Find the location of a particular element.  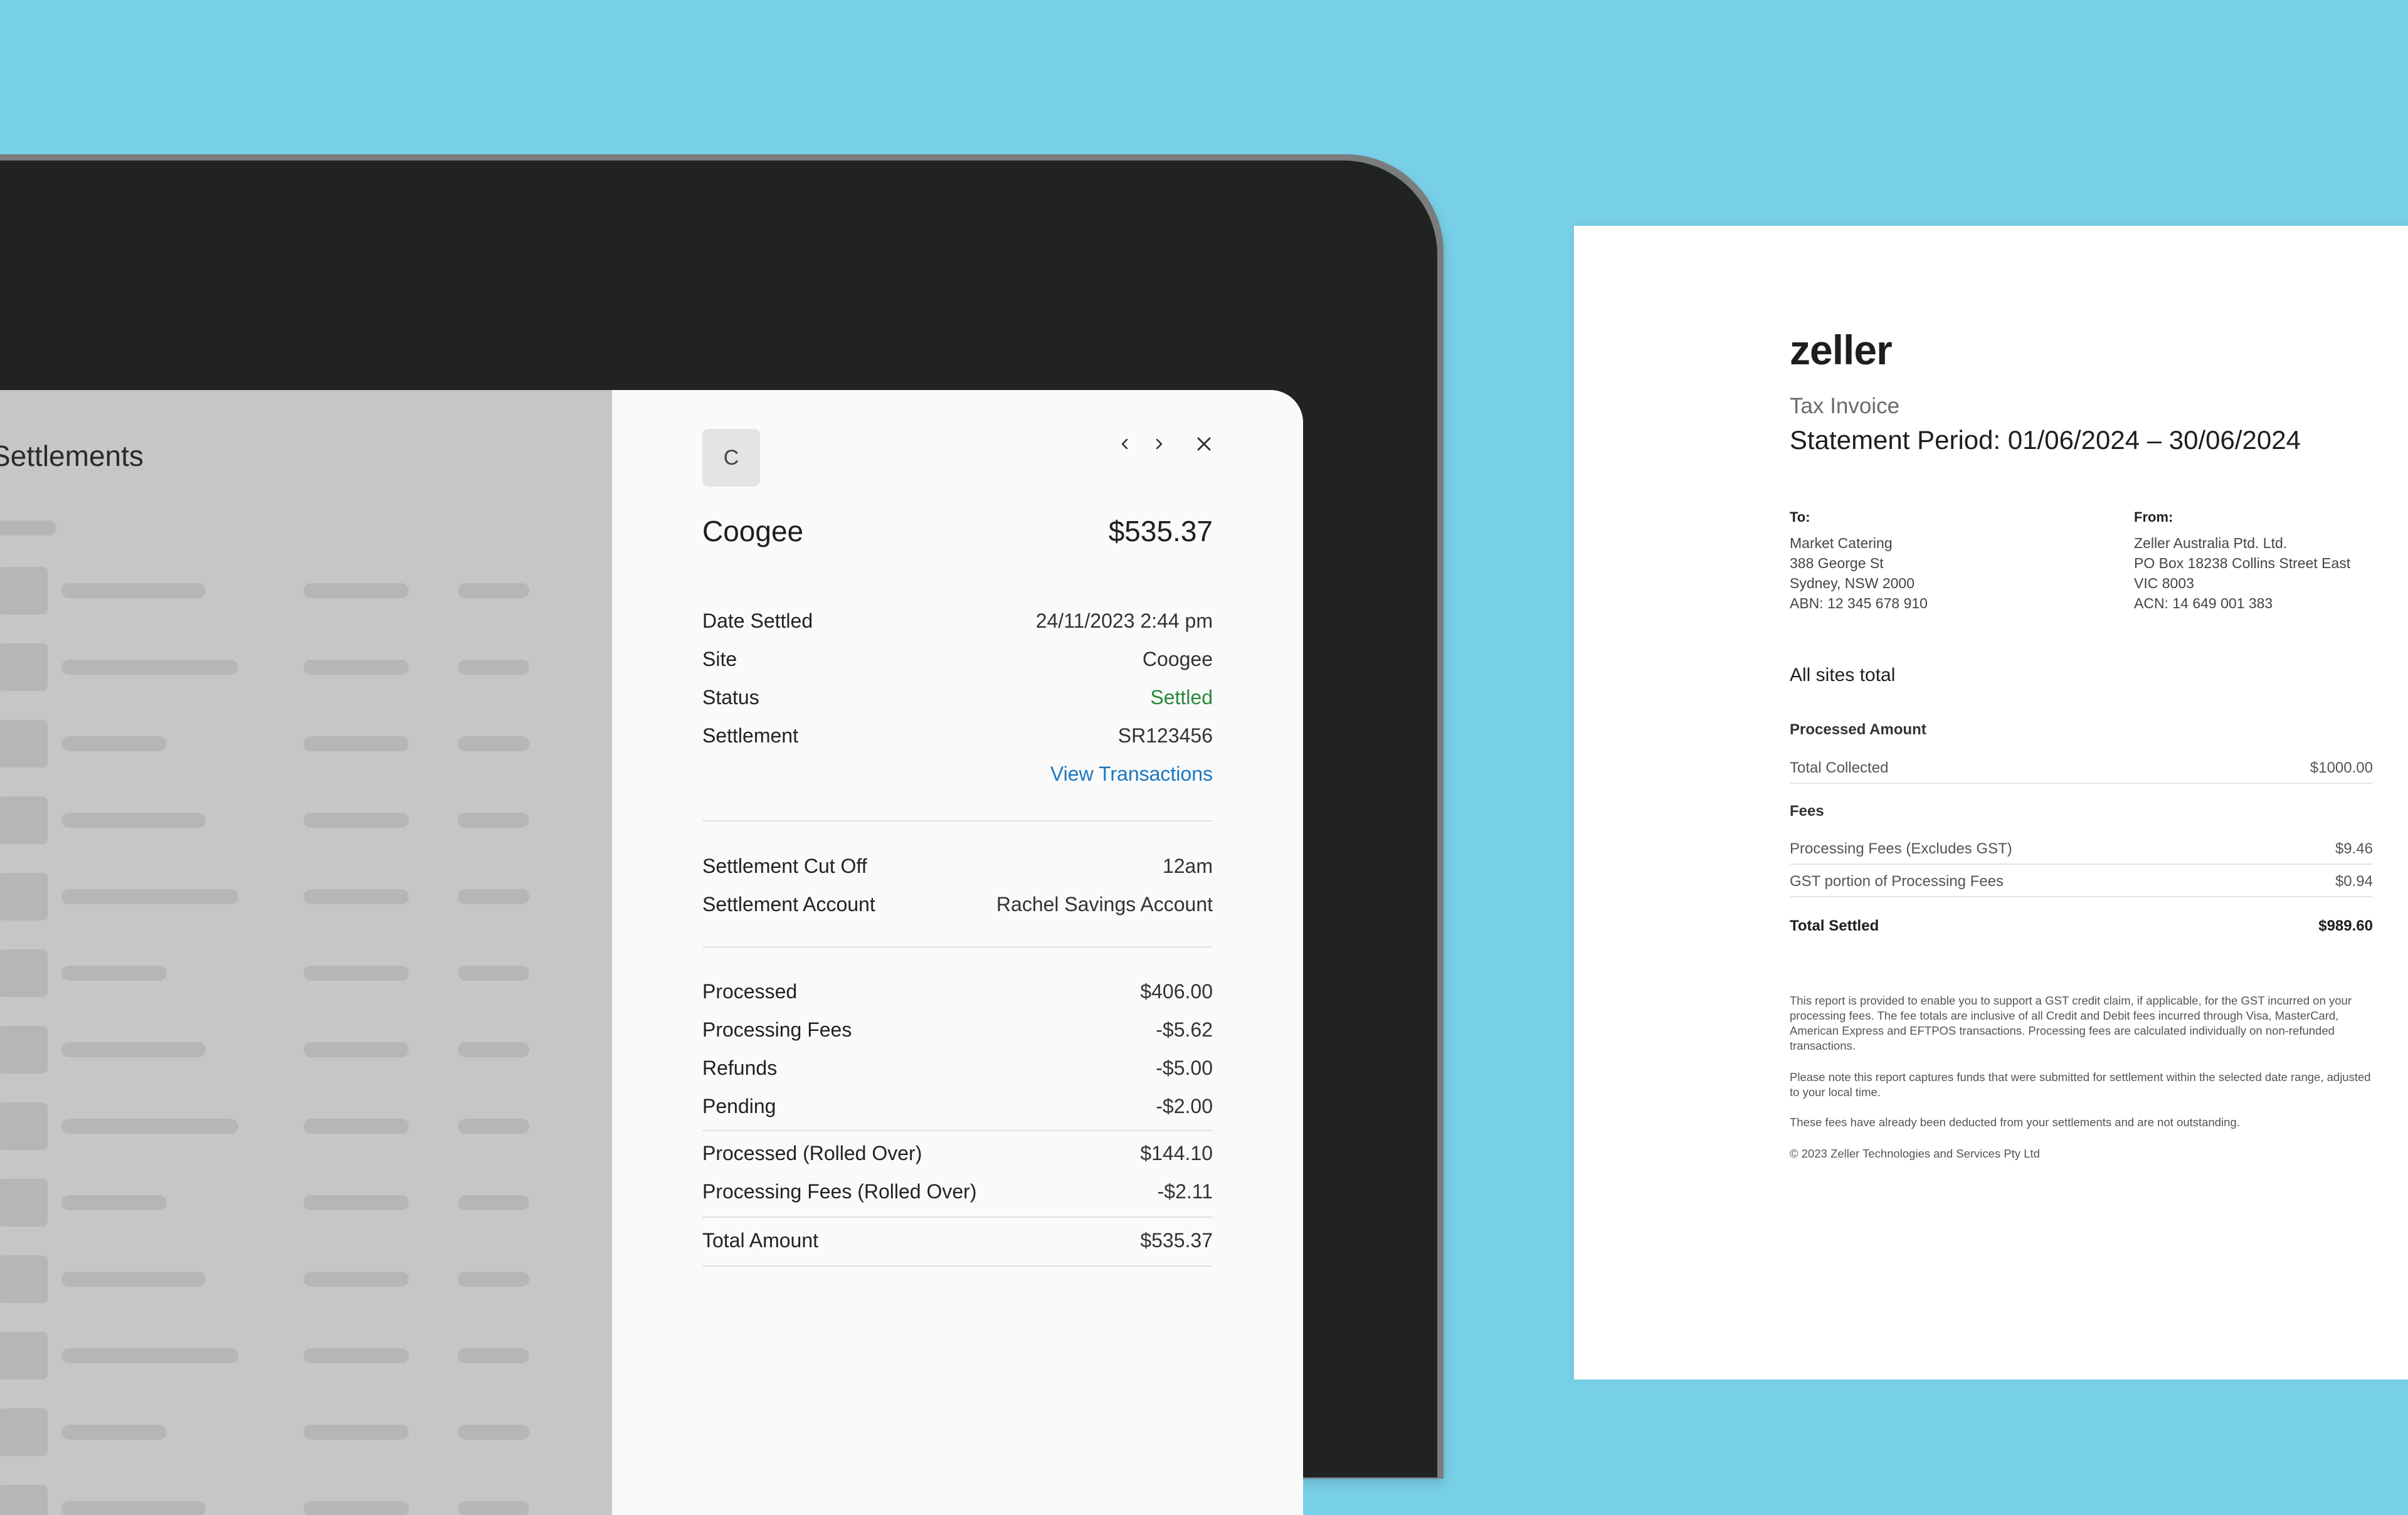

amount-value: $406.00 is located at coordinates (1176, 991).